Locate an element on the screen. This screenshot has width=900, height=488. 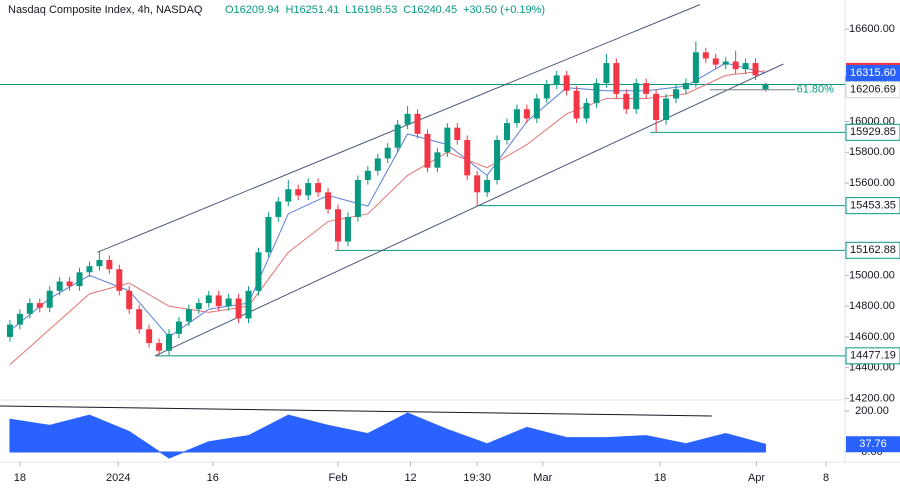
indicator-area is located at coordinates (387, 435).